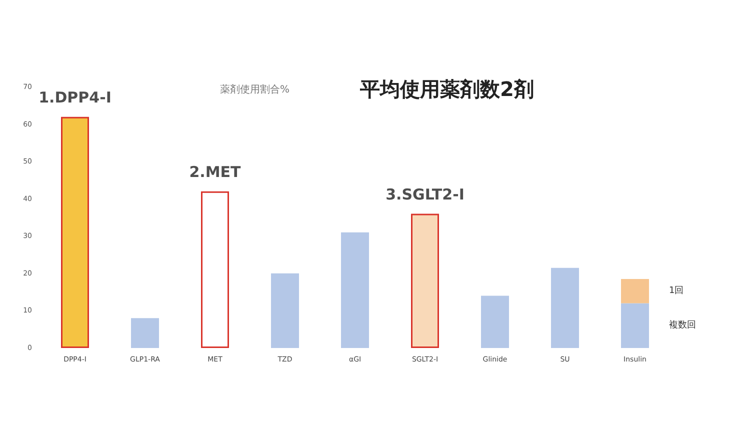  Describe the element at coordinates (75, 97) in the screenshot. I see `annotation: 1.DPP4-I` at that location.